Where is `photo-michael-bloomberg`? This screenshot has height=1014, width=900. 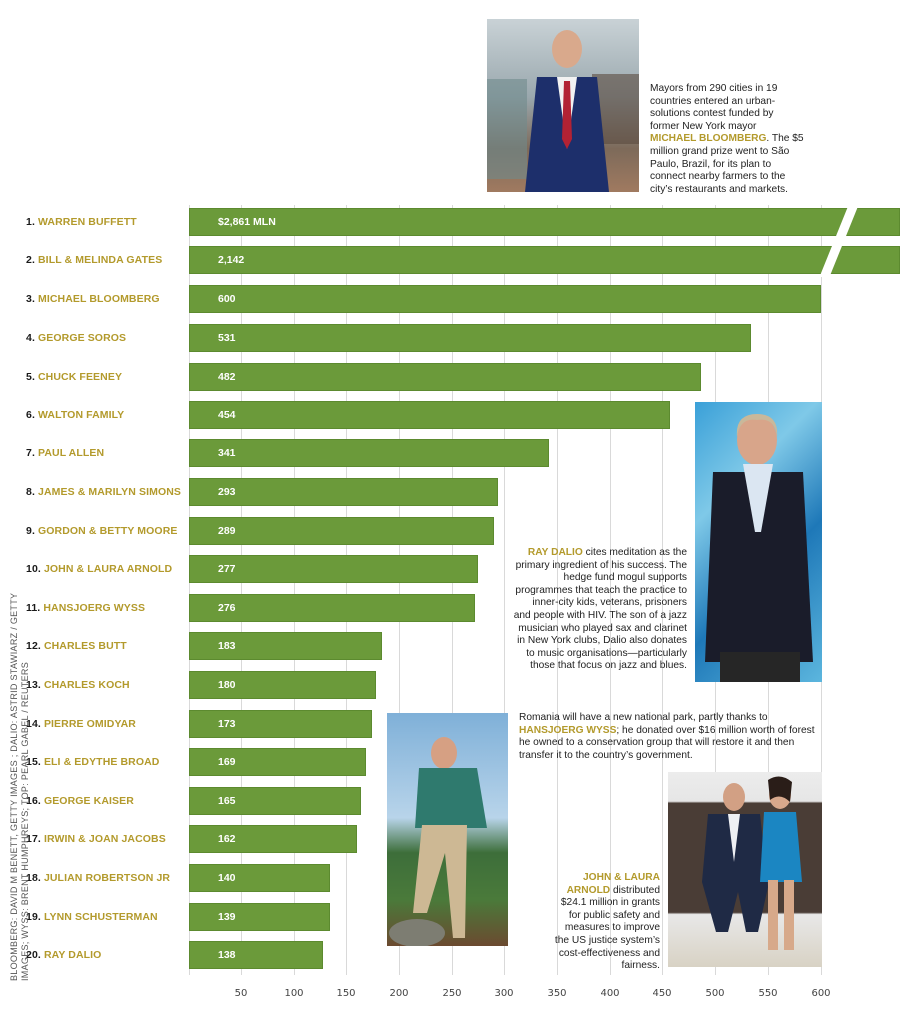
photo-michael-bloomberg is located at coordinates (563, 105).